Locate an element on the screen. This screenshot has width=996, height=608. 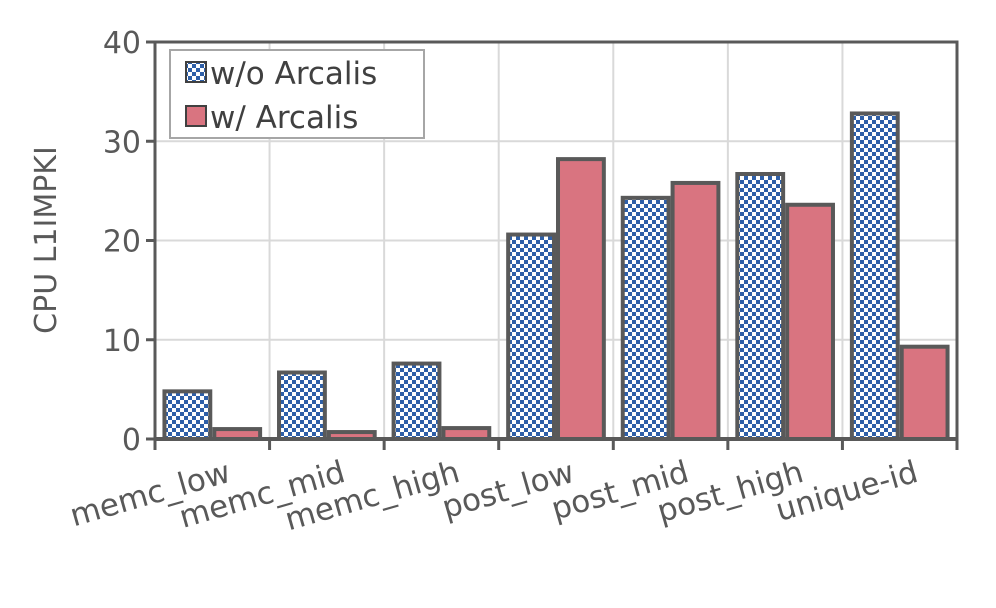
y-tick-label-20: 20 is located at coordinates (122, 242).